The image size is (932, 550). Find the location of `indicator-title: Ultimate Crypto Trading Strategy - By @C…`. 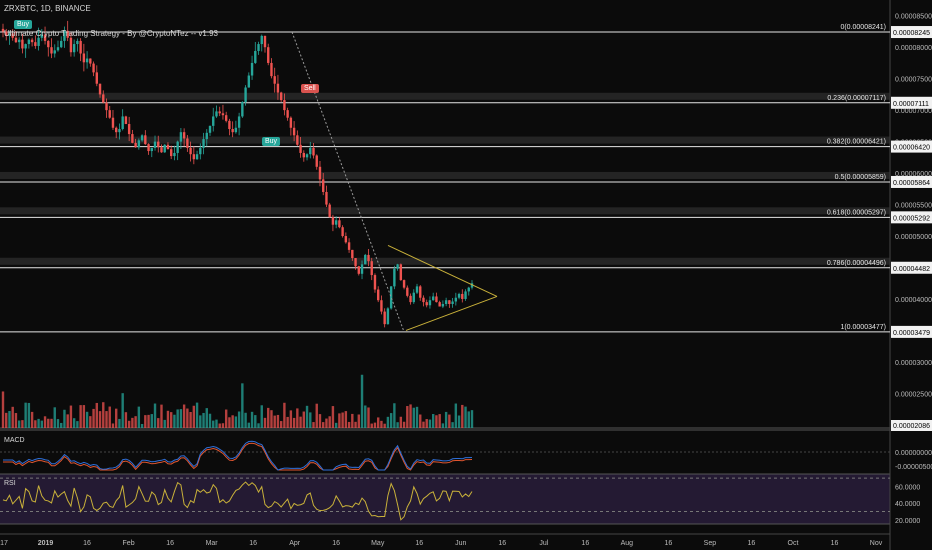

indicator-title: Ultimate Crypto Trading Strategy - By @C… is located at coordinates (111, 33).